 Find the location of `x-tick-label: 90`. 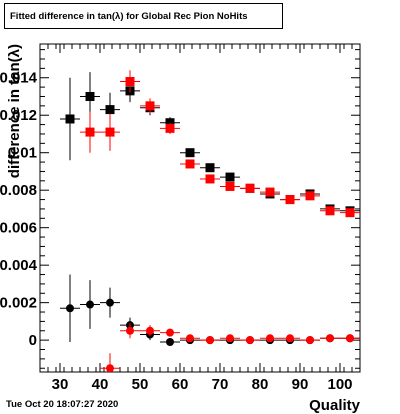

x-tick-label: 90 is located at coordinates (300, 384).